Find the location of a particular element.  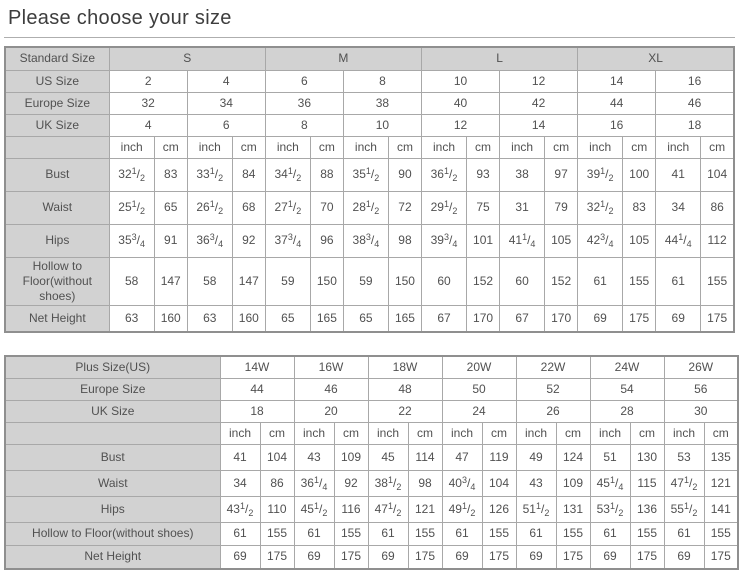

waist-cell: 43 is located at coordinates (536, 483).